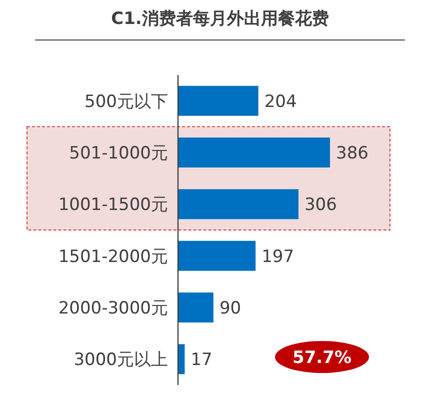  Describe the element at coordinates (280, 102) in the screenshot. I see `data-label: 204` at that location.